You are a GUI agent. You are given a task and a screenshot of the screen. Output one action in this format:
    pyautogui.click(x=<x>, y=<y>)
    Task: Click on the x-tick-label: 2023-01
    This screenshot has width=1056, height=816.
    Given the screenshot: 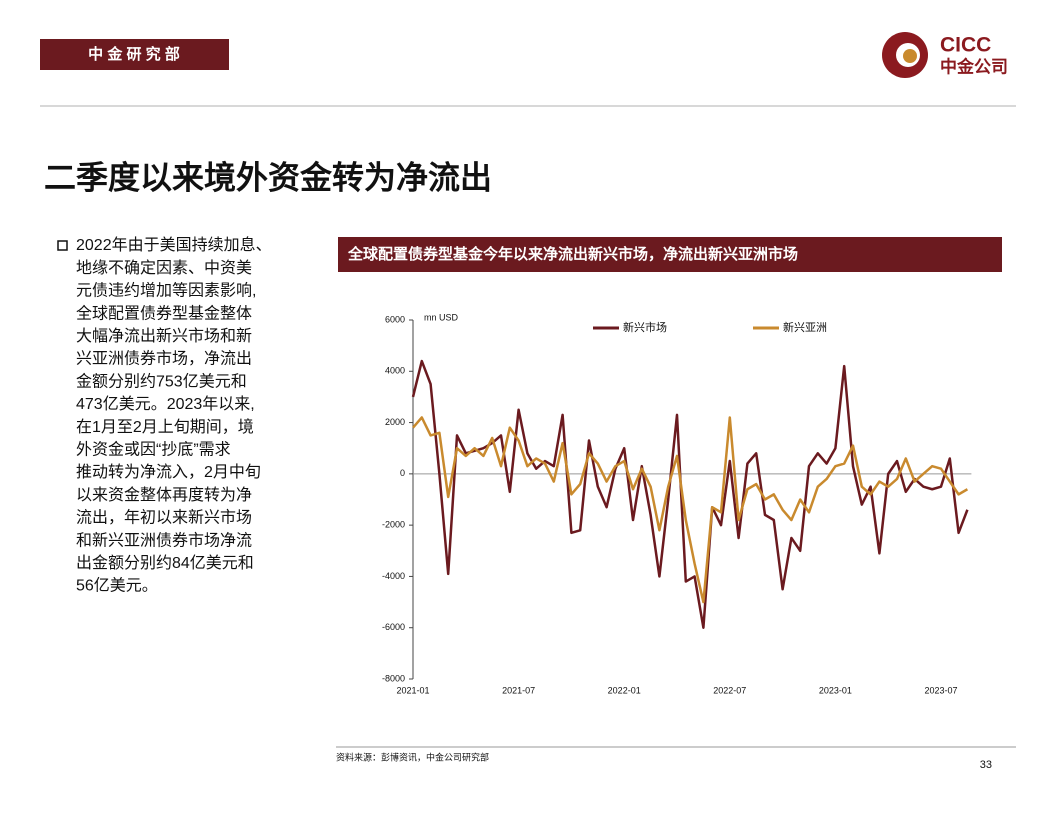 What is the action you would take?
    pyautogui.click(x=835, y=690)
    